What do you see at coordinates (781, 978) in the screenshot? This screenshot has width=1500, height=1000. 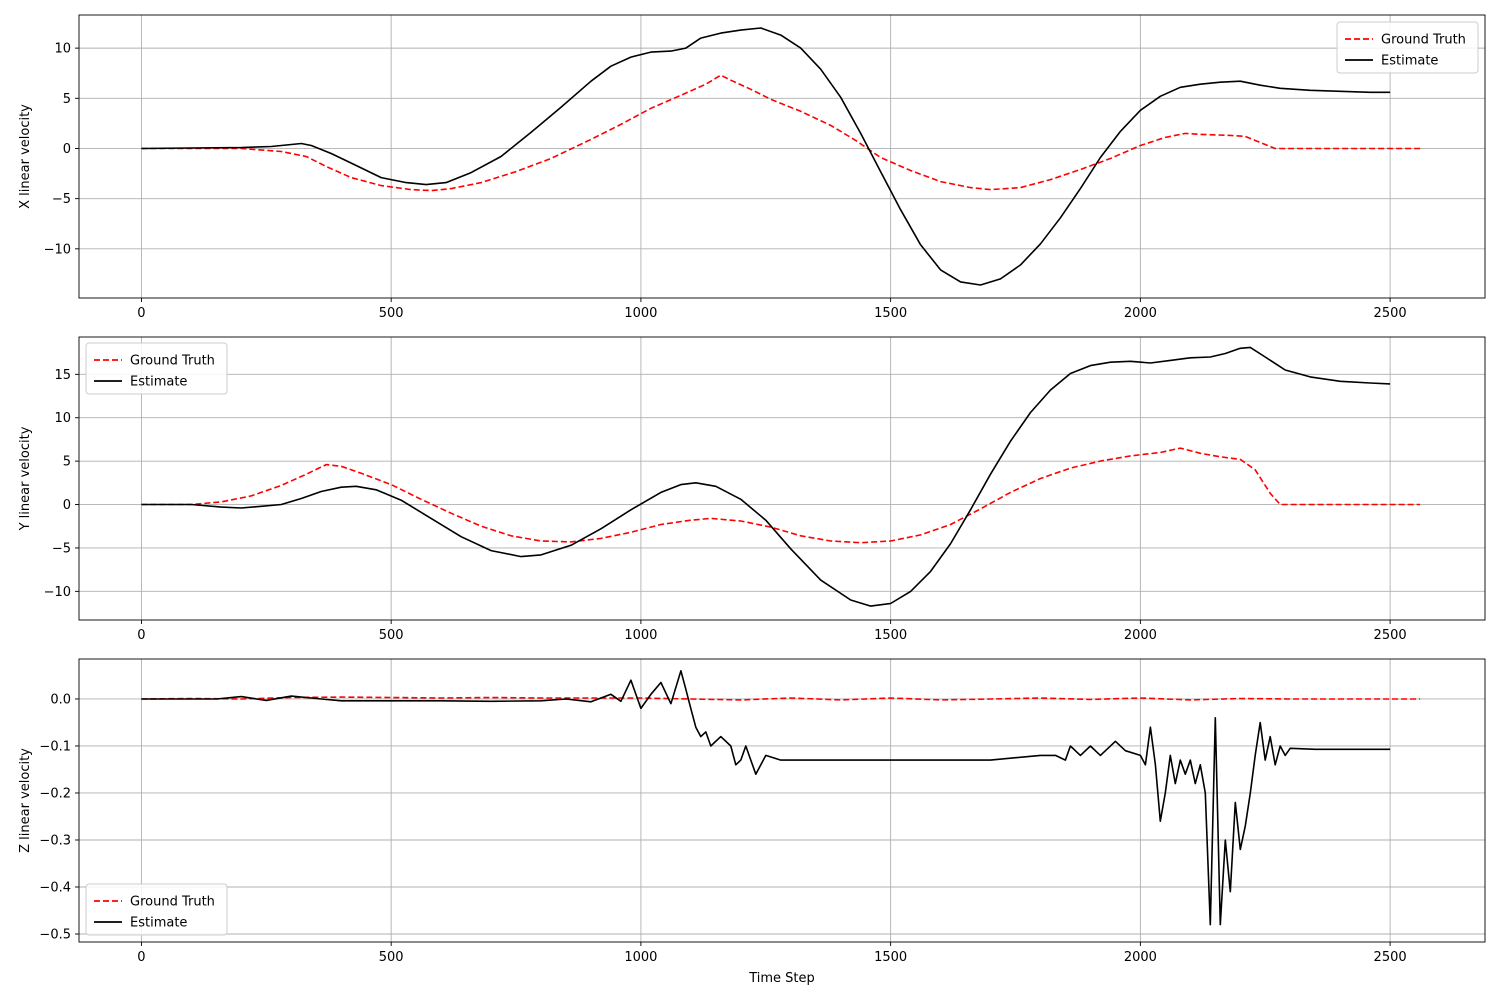 I see `x-axis-label: Time Step` at bounding box center [781, 978].